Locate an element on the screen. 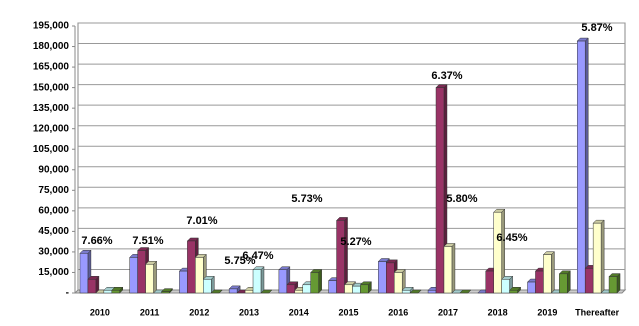  x-tick-label: 2019 is located at coordinates (547, 312).